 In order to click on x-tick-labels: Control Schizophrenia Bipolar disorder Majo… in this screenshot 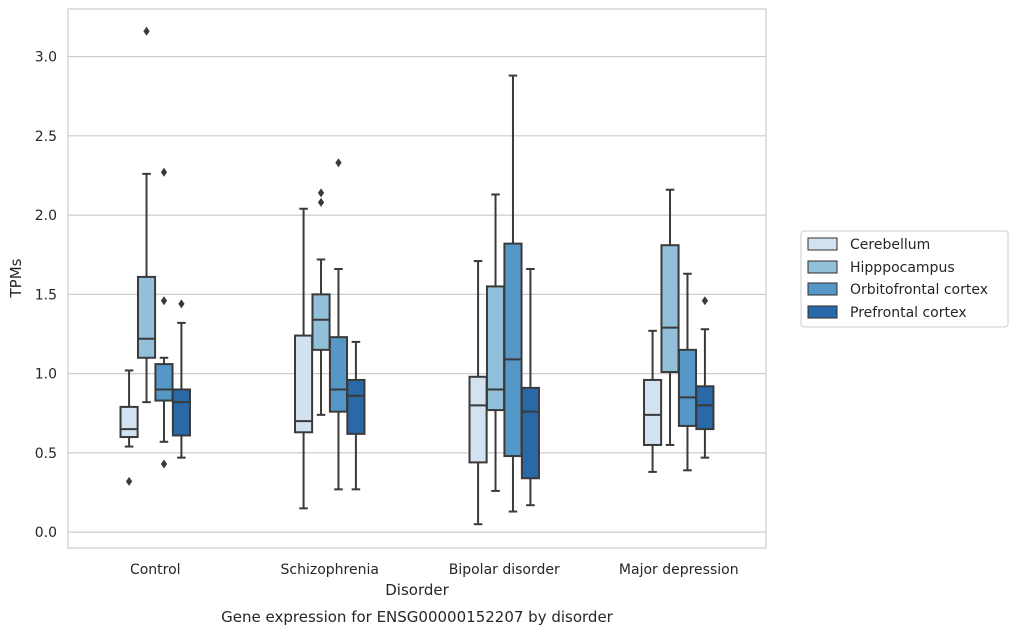, I will do `click(434, 570)`.